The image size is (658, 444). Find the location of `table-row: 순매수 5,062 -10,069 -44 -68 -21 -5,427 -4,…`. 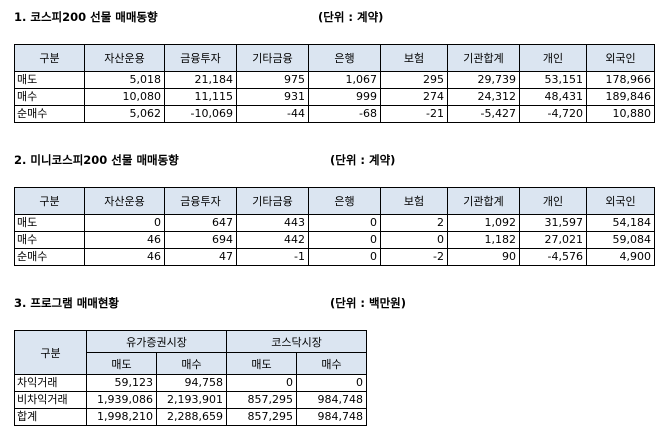

table-row: 순매수 5,062 -10,069 -44 -68 -21 -5,427 -4,… is located at coordinates (334, 114).